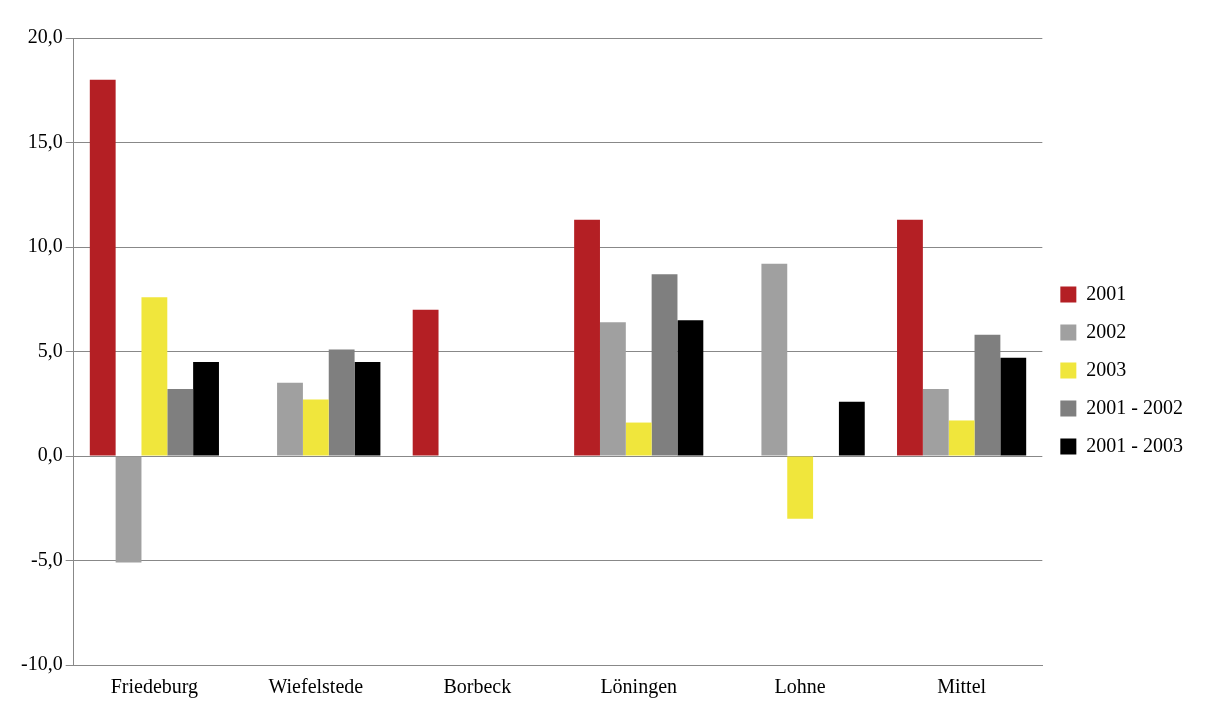 The width and height of the screenshot is (1215, 713). What do you see at coordinates (962, 686) in the screenshot?
I see `x-tick-label: Mittel` at bounding box center [962, 686].